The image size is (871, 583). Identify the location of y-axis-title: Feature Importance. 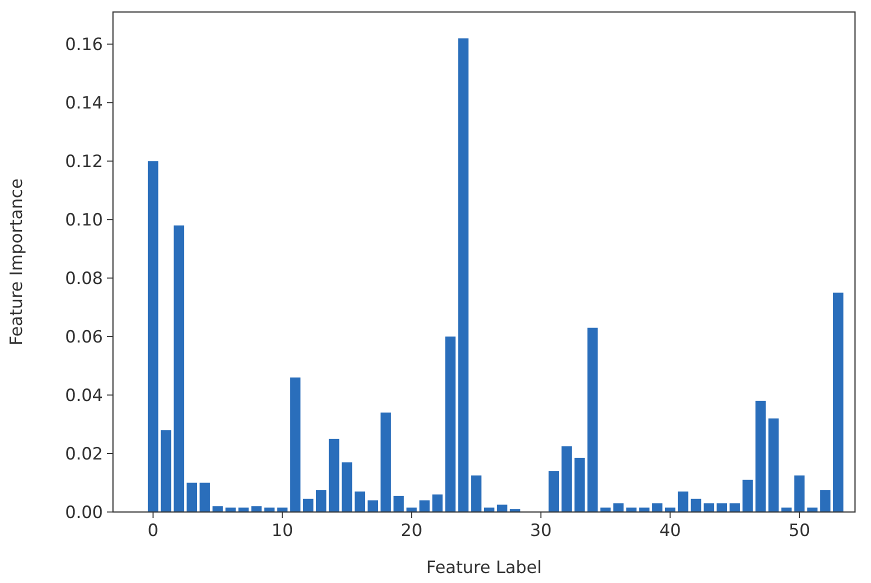
(17, 262).